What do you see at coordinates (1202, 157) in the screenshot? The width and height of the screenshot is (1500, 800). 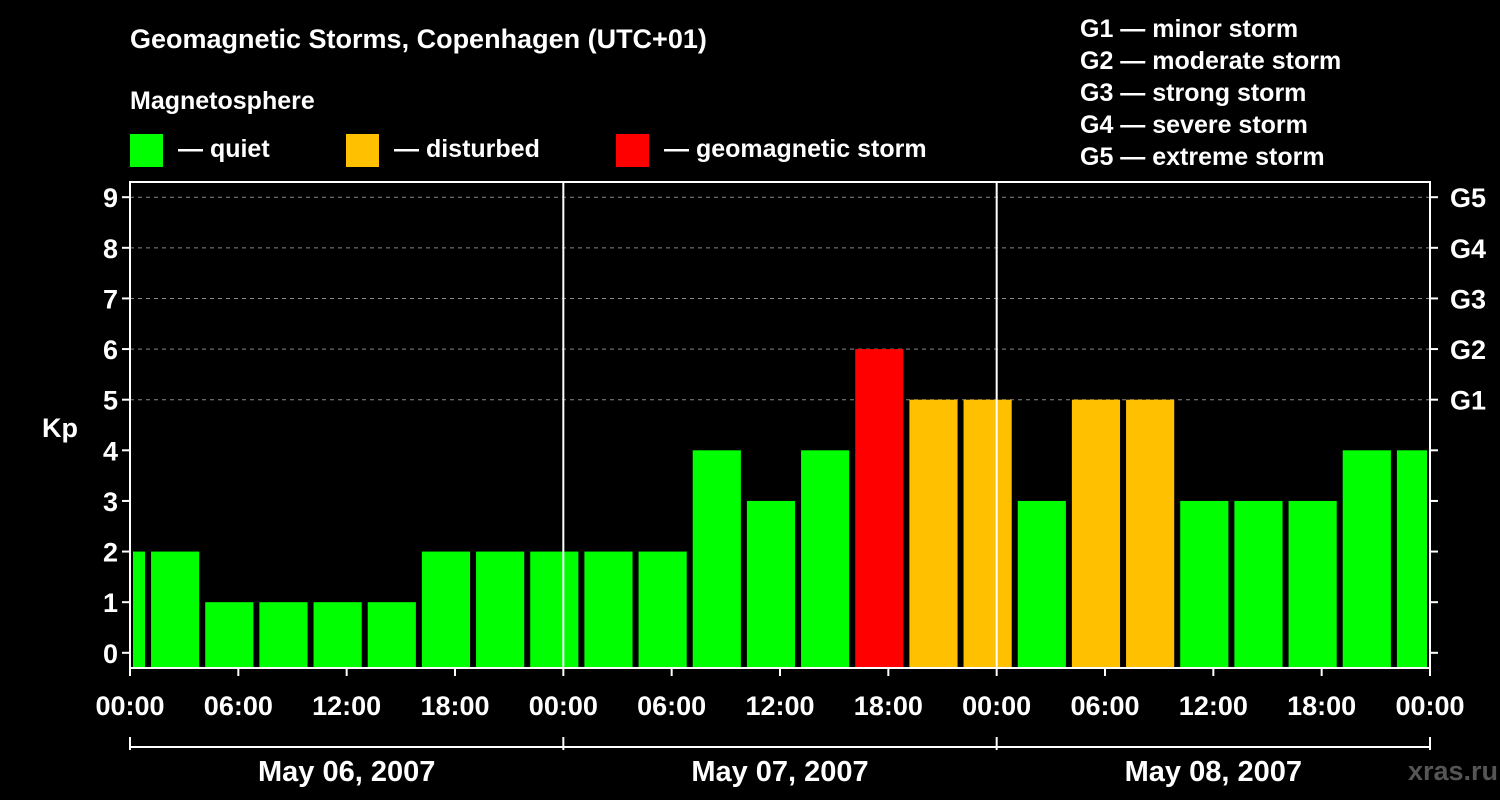 I see `storm-scale-item-4: G5 — extreme storm` at bounding box center [1202, 157].